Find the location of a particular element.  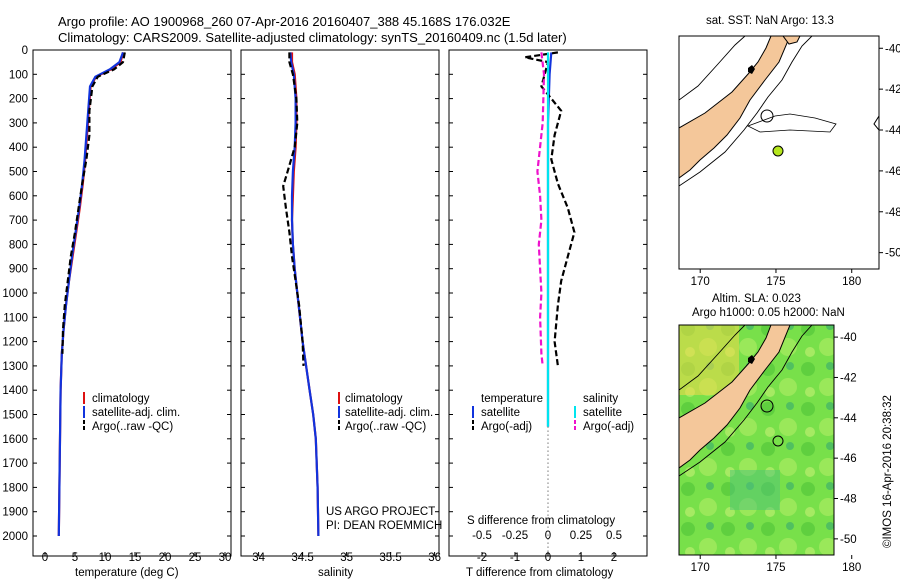

shelf-contour-chatham is located at coordinates (791, 123).